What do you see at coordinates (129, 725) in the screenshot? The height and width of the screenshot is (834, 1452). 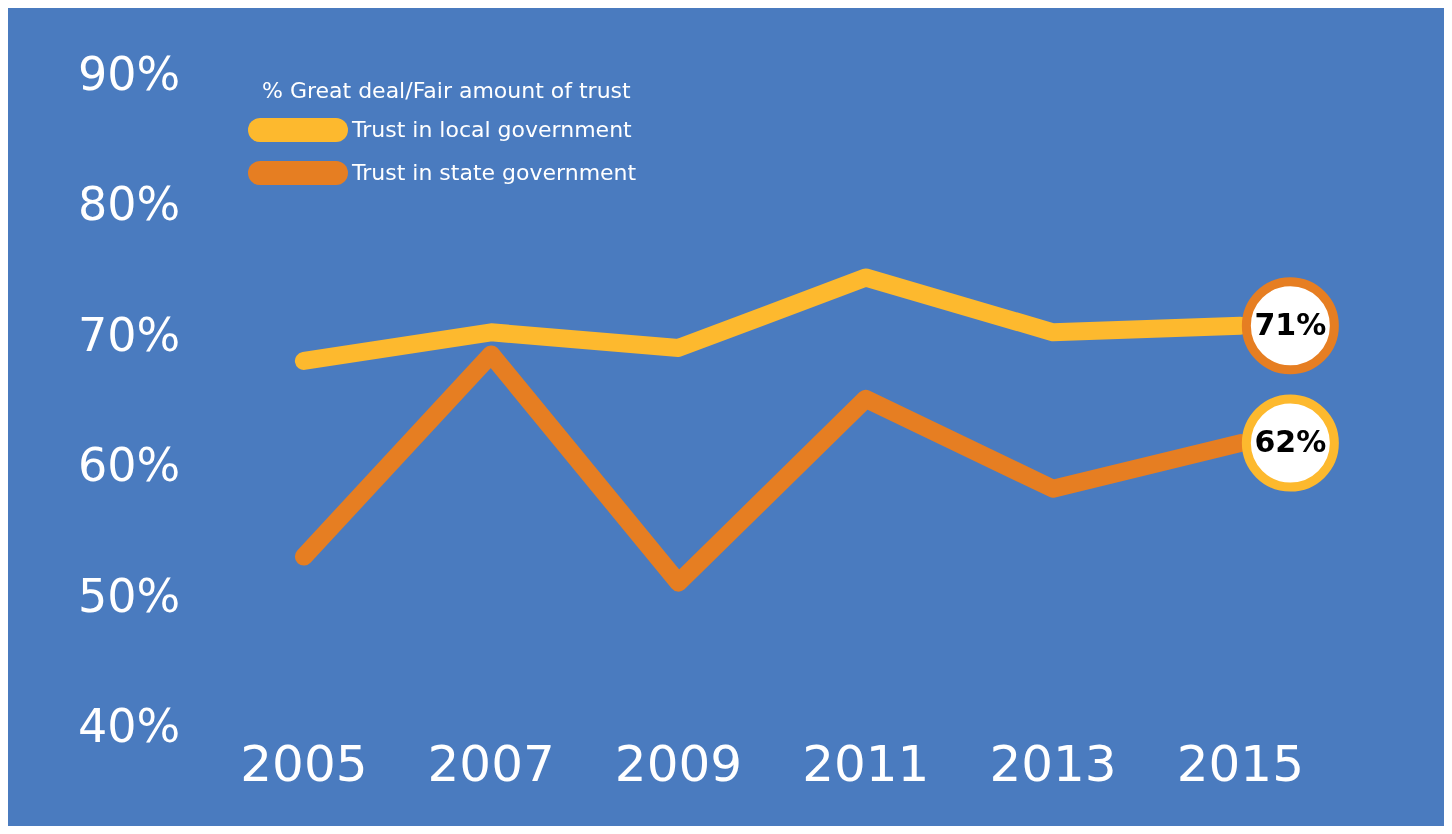 I see `y-tick-label: 40%` at bounding box center [129, 725].